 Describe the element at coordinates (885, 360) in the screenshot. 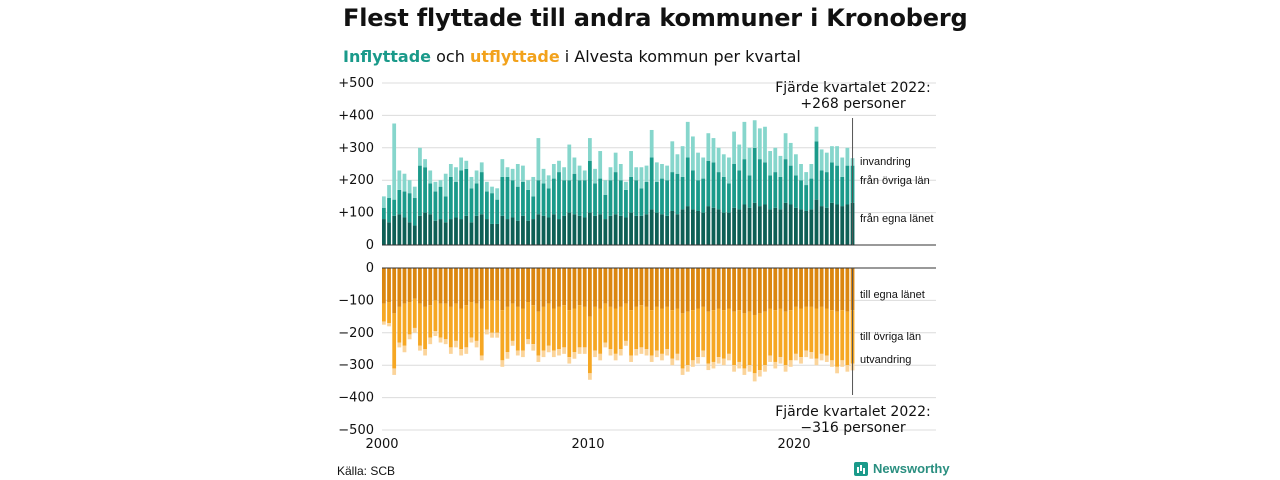

I see `series-label-outflow: utvandring` at that location.